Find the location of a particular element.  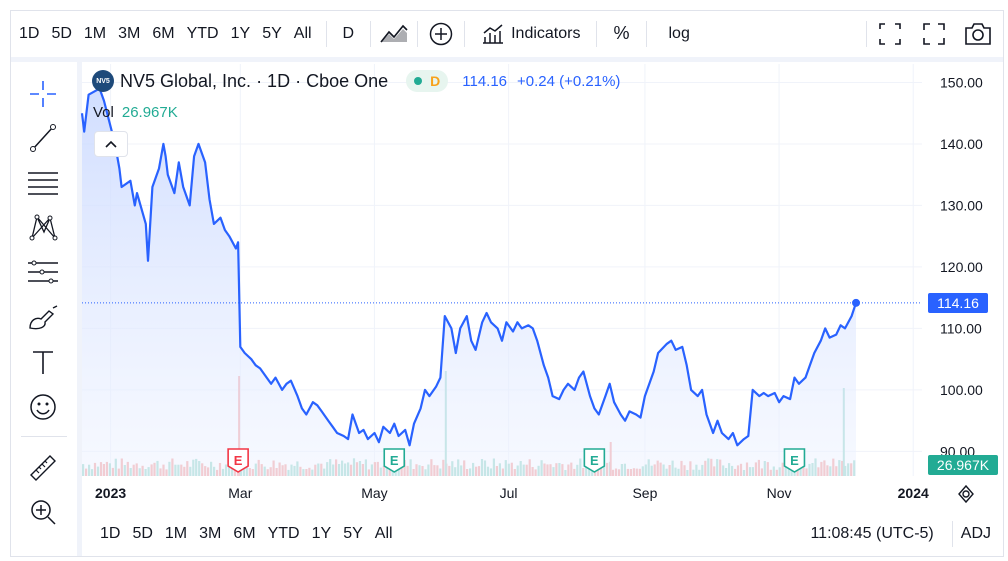

crosshair-icon is located at coordinates (43, 94).